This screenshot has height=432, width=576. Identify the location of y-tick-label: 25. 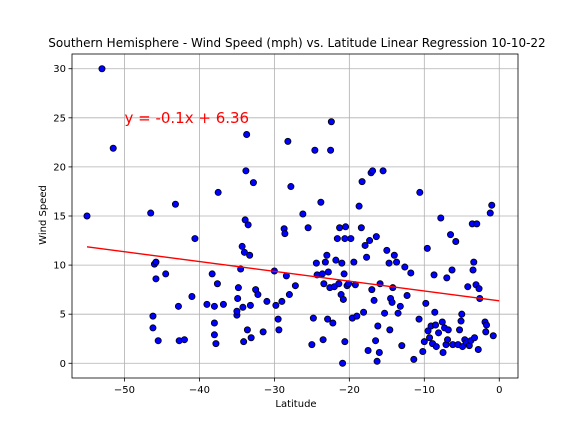
(59, 118).